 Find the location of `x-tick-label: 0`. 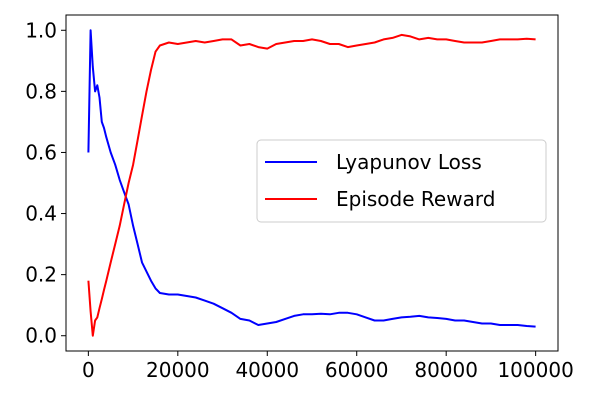

x-tick-label: 0 is located at coordinates (88, 370).